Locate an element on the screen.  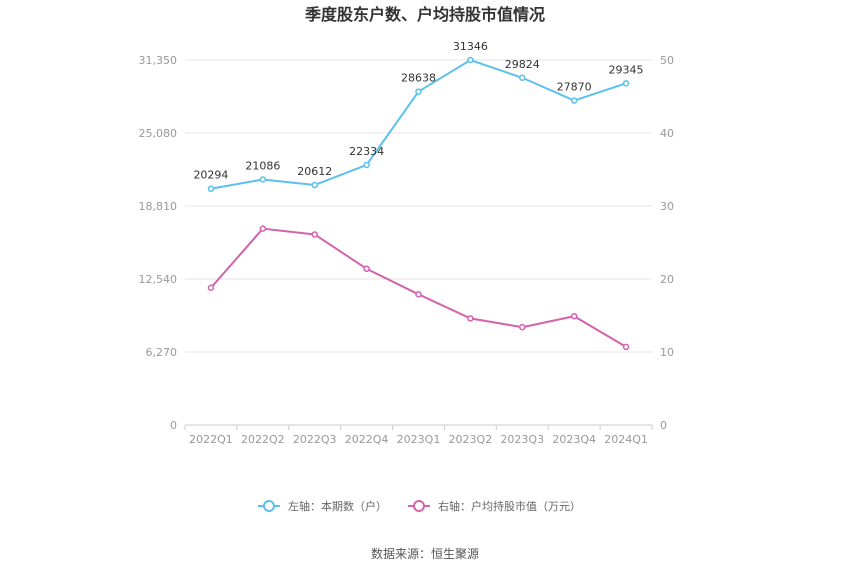
x-axis-tick: 2022Q4 is located at coordinates (367, 439).